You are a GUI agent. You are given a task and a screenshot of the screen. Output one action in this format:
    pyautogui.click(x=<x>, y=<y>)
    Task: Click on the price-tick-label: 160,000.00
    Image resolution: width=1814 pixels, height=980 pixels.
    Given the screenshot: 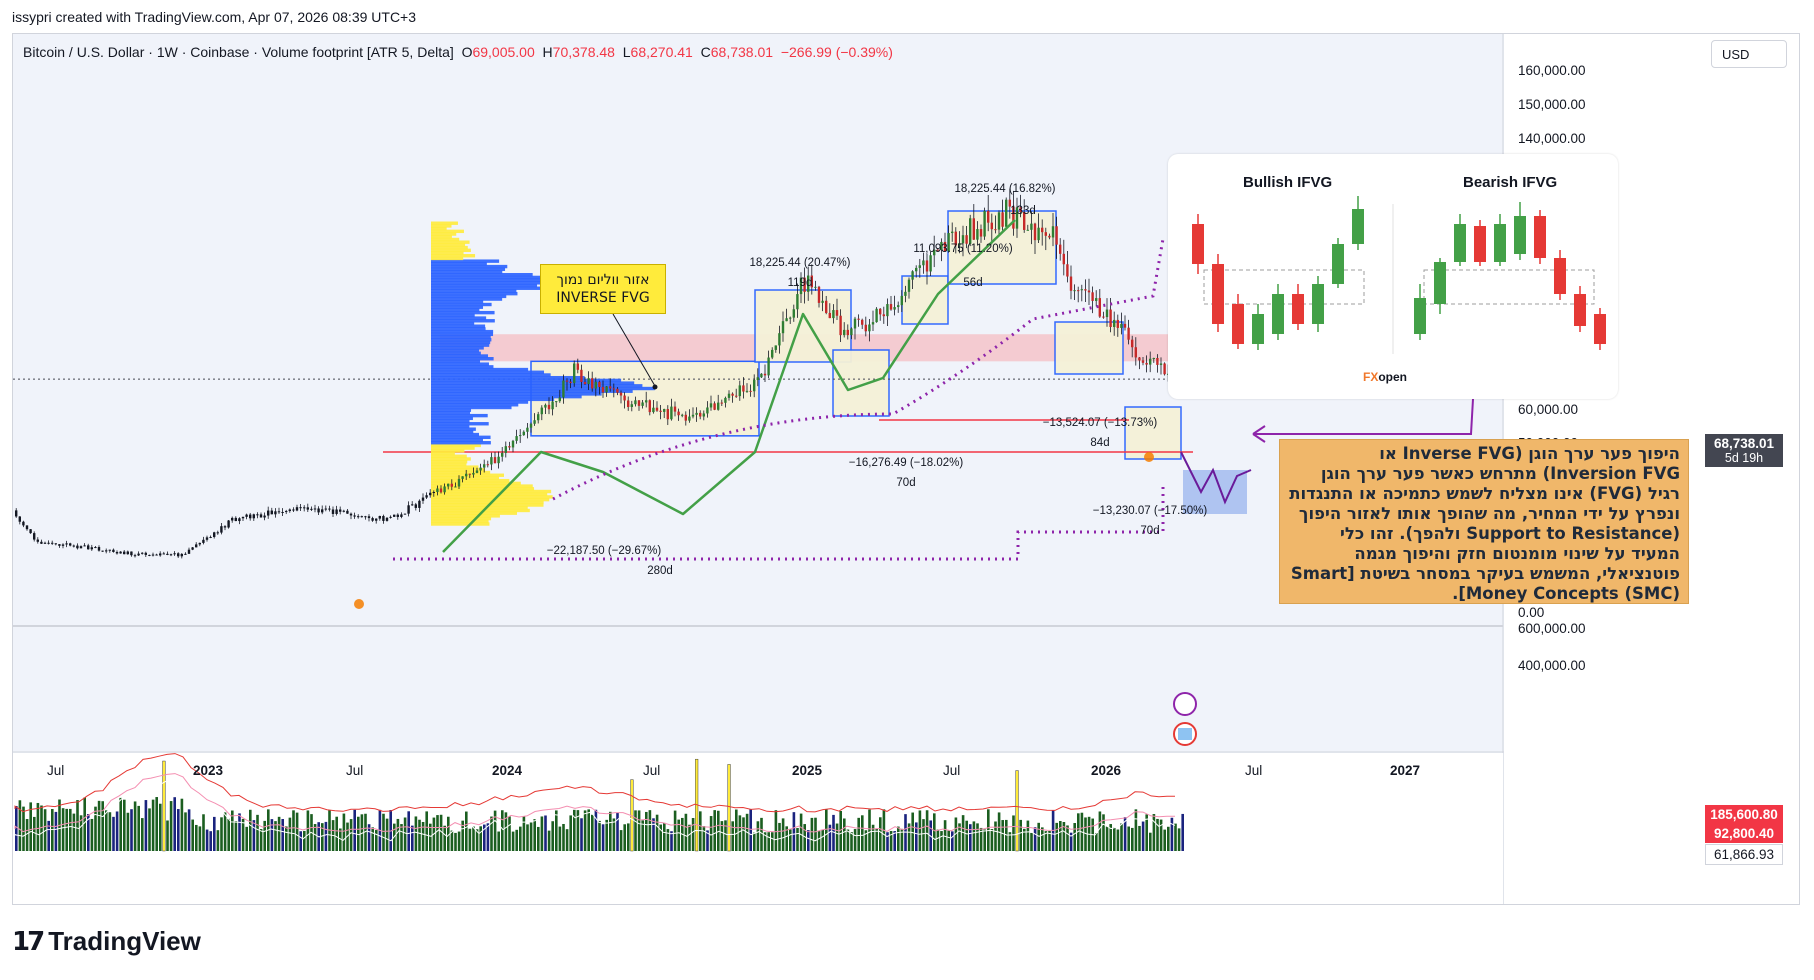 What is the action you would take?
    pyautogui.click(x=1552, y=70)
    